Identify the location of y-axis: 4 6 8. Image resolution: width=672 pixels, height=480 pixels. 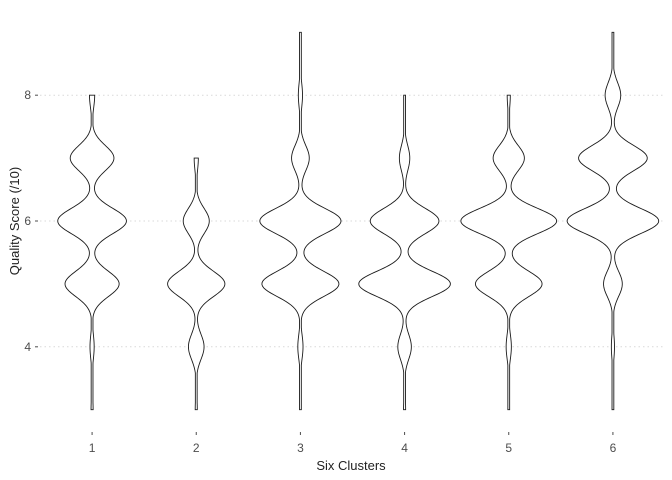
(31, 221).